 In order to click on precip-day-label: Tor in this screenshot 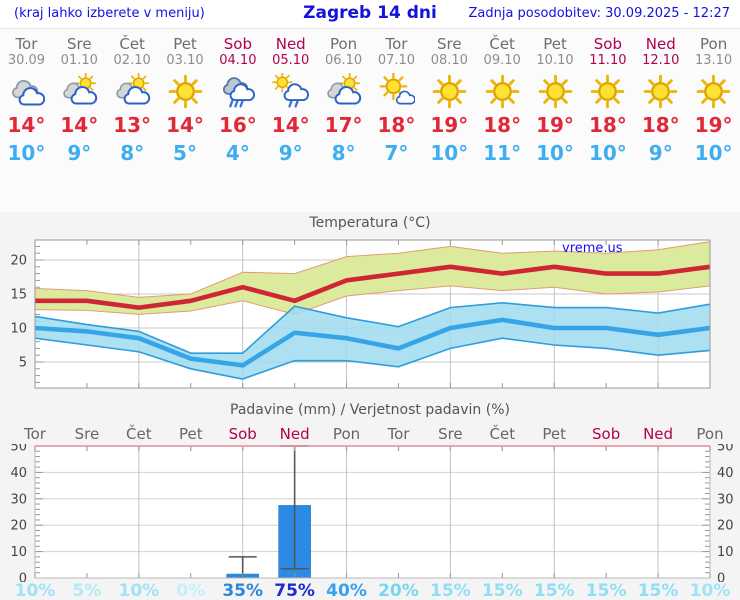, I will do `click(398, 434)`.